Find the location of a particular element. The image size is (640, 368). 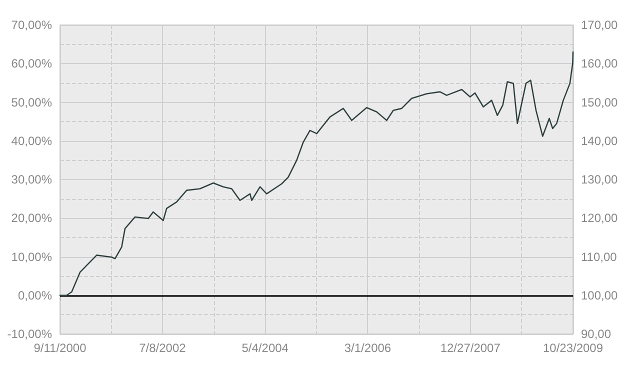

y2-tick-label: 150,00 is located at coordinates (599, 102).